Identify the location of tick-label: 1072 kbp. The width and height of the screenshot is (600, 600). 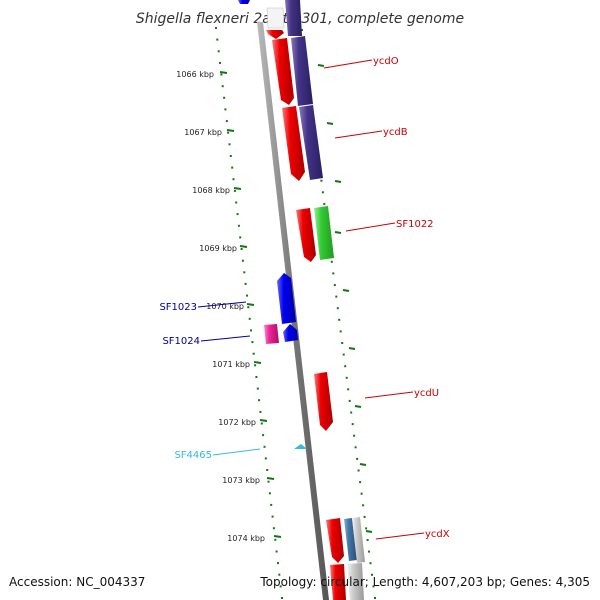
(237, 422).